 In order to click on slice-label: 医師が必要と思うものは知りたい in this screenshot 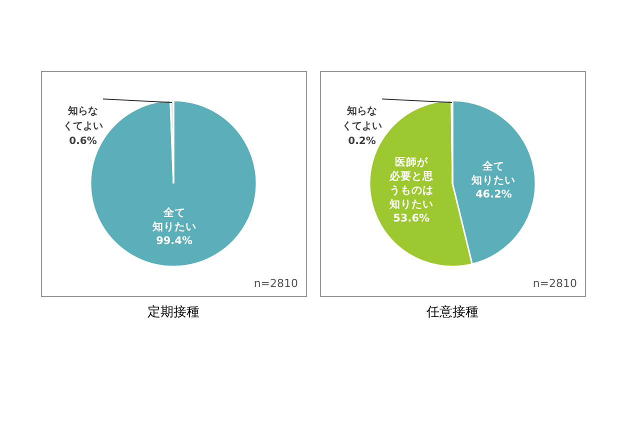, I will do `click(411, 183)`.